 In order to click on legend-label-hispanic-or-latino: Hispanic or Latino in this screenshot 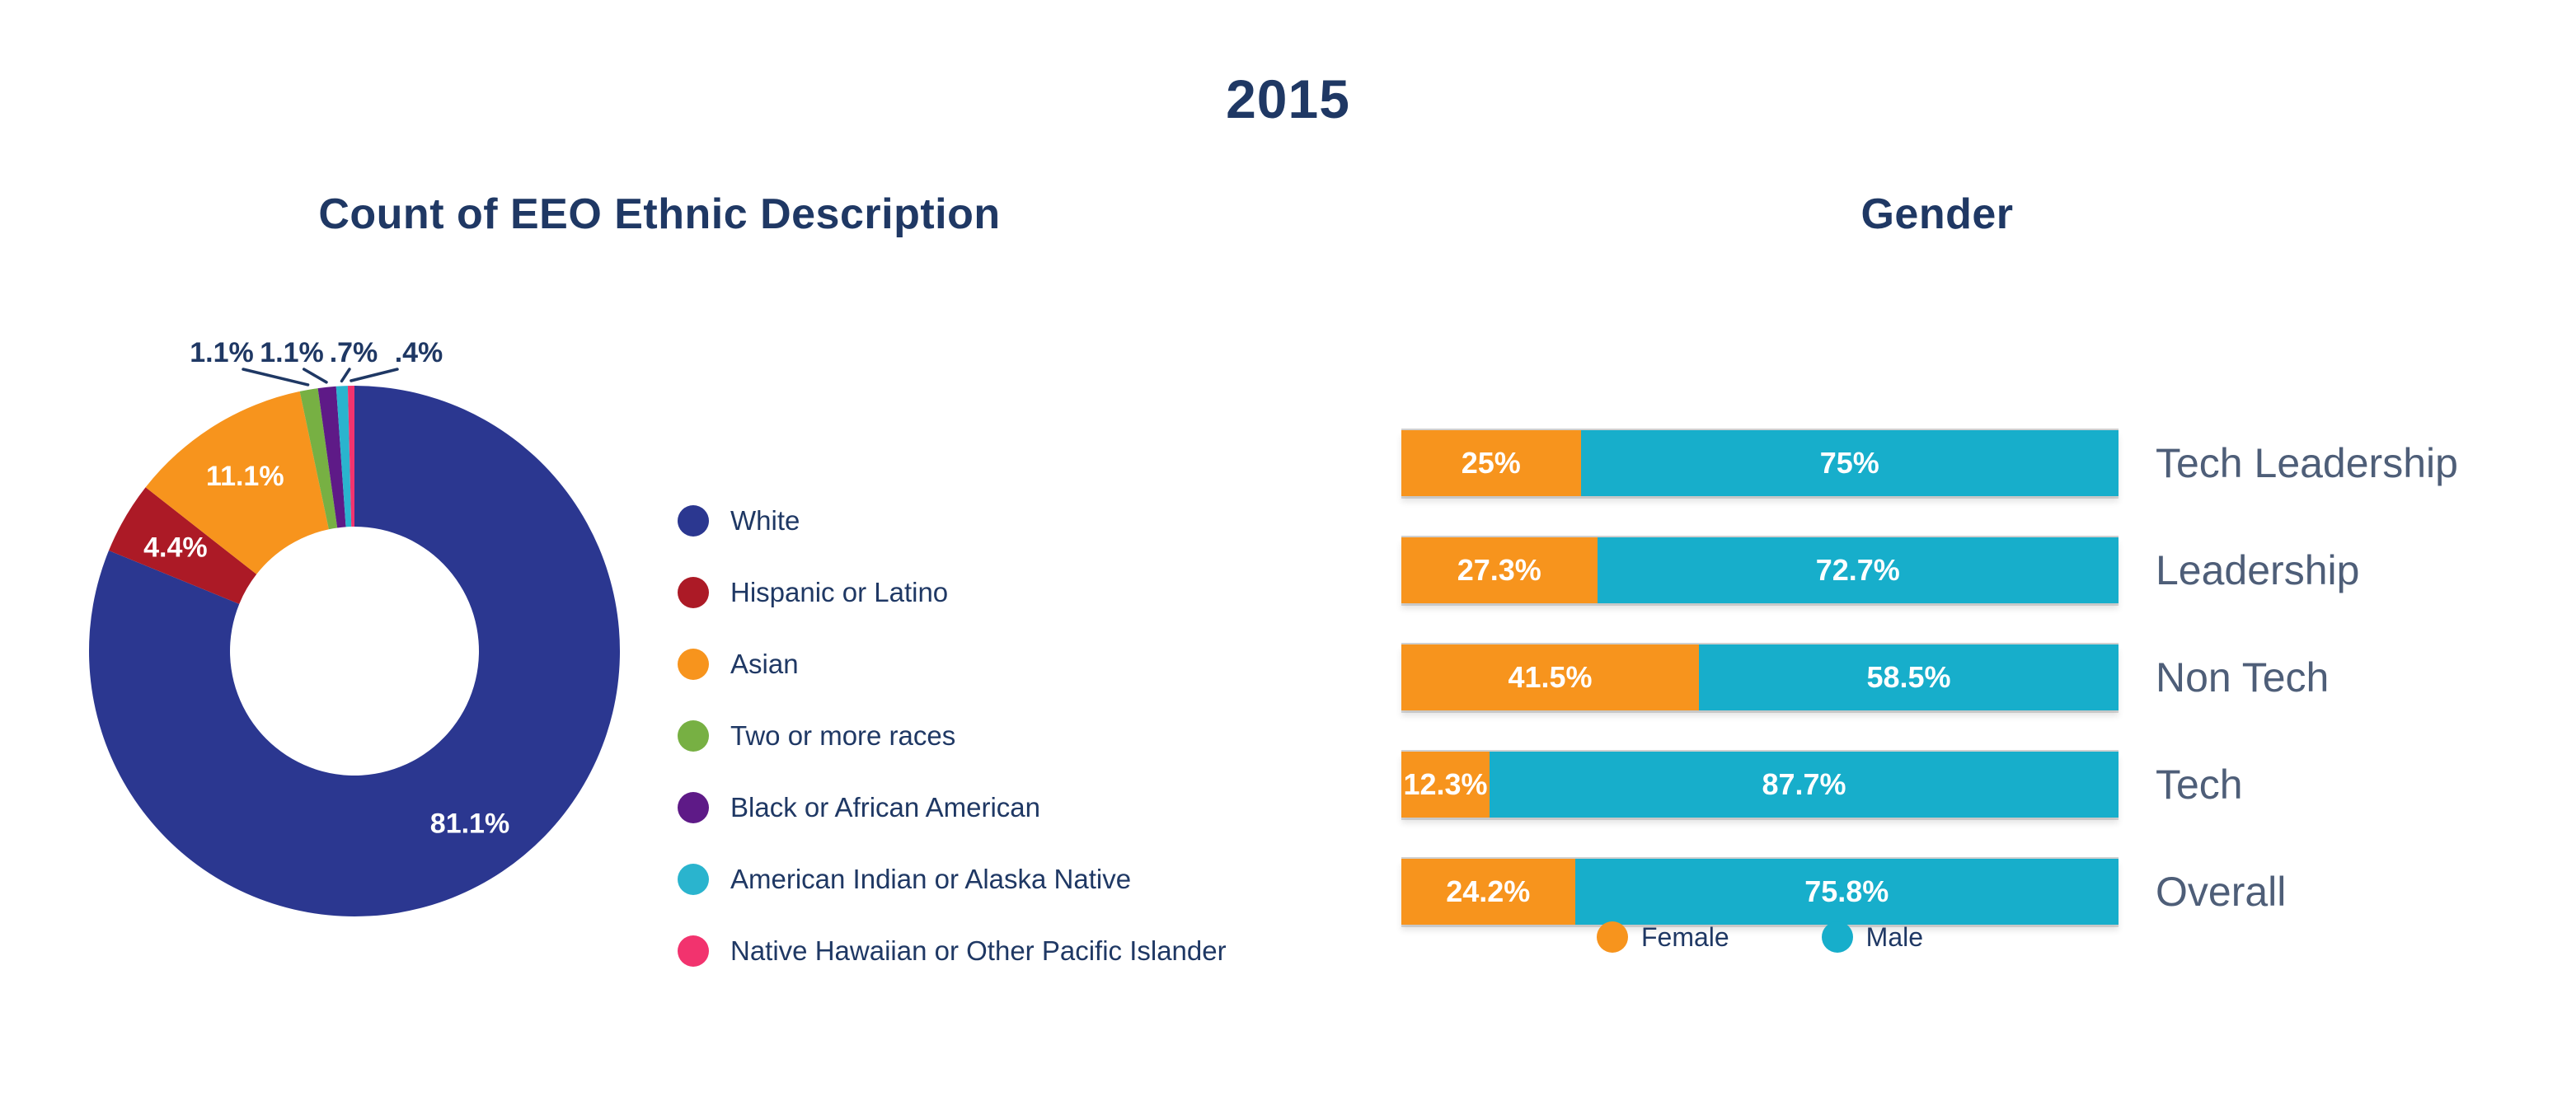, I will do `click(839, 591)`.